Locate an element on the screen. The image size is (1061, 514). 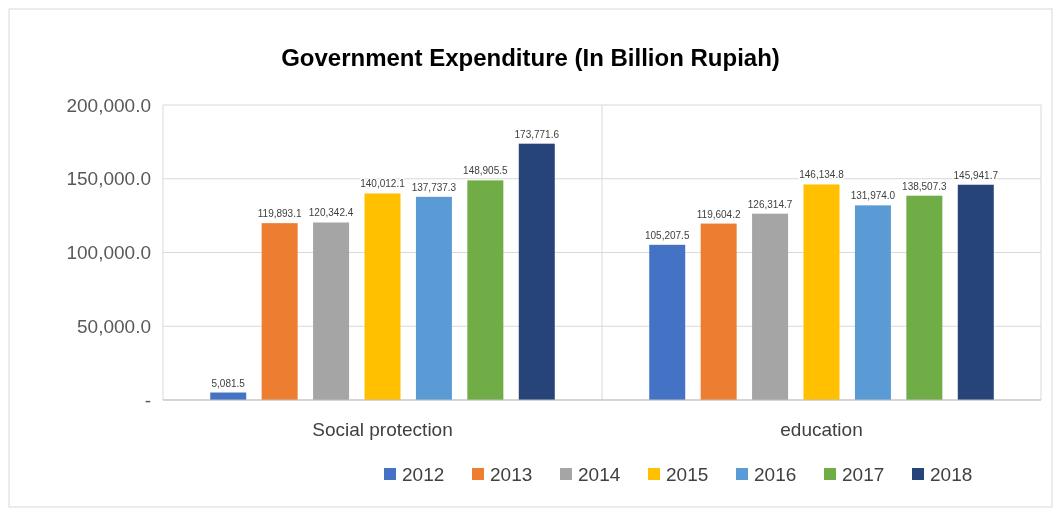
legend-label: 2013 is located at coordinates (511, 474).